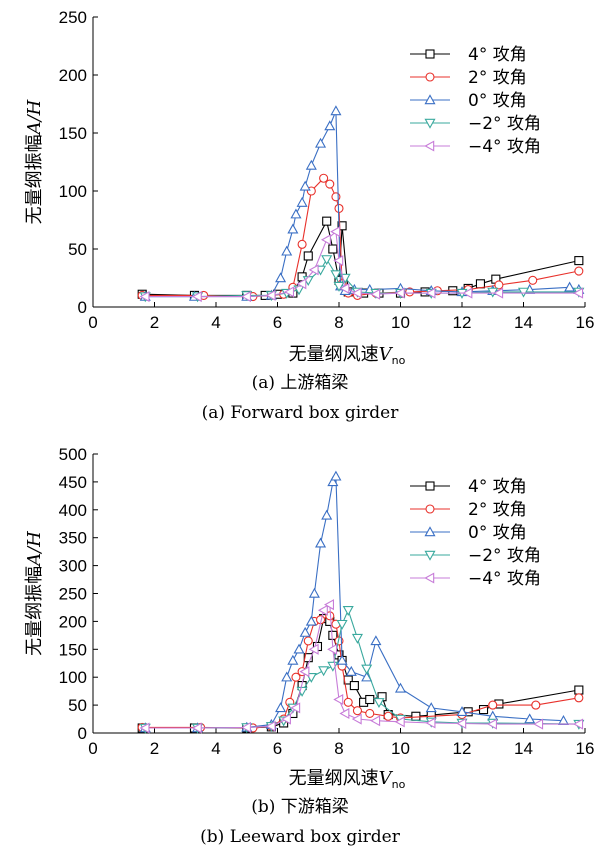 The image size is (607, 852). I want to click on y-axis-label: 无量纲振幅A/H, so click(34, 161).